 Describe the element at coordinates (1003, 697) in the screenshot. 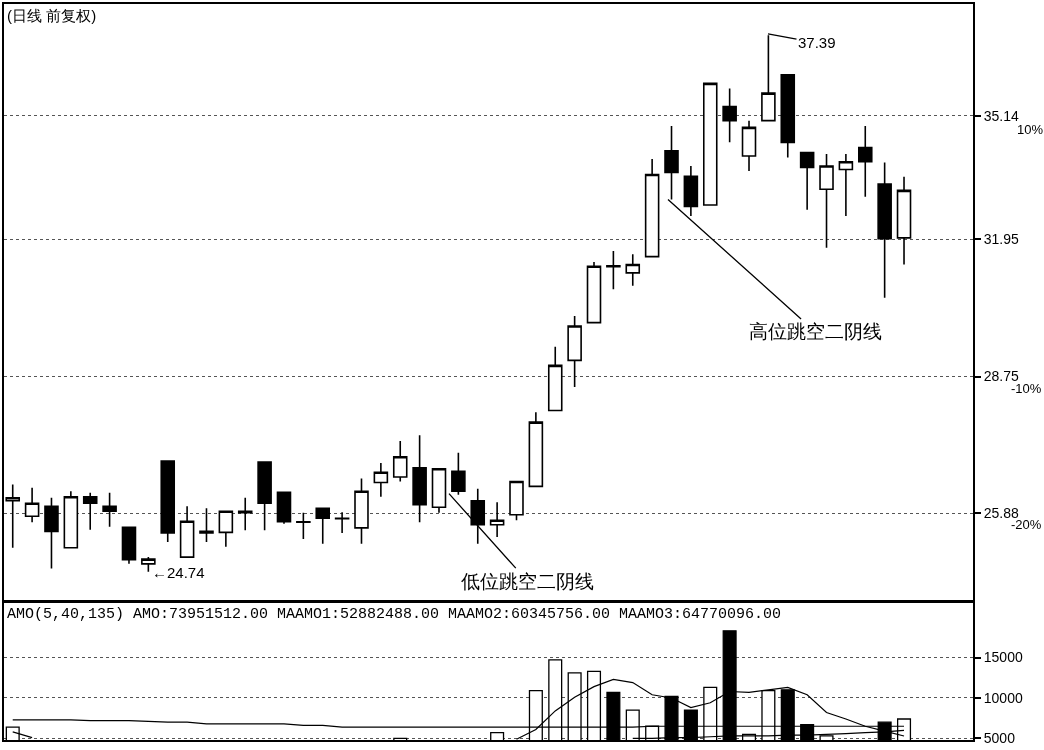

I see `y-tick-label: 10000` at that location.